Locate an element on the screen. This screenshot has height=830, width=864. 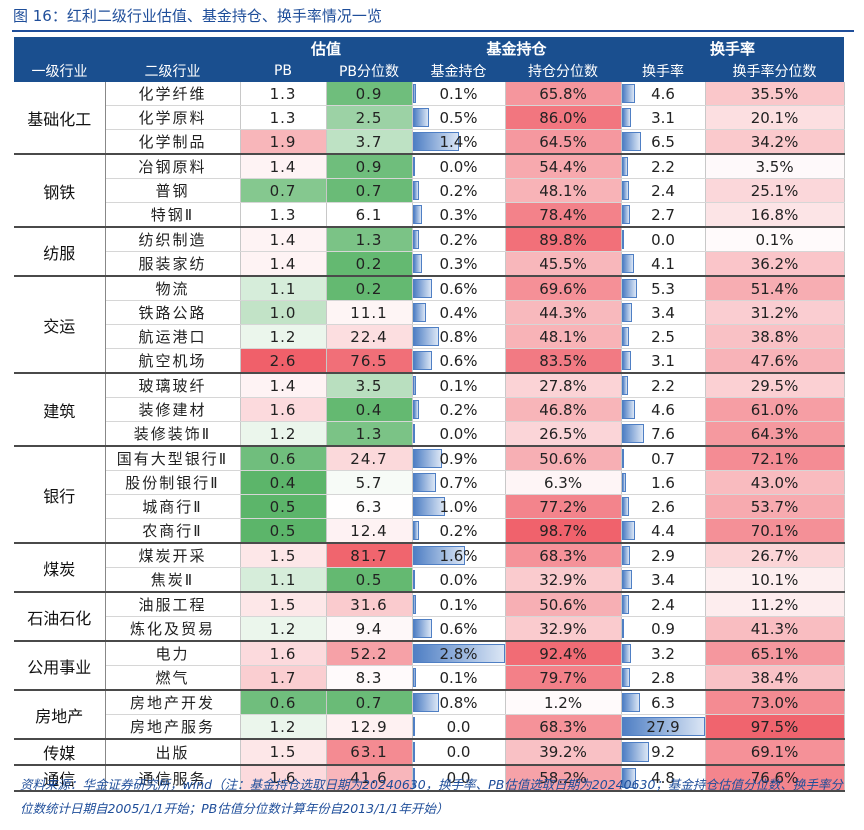
cell-turnover: 4.4 is located at coordinates (663, 531).